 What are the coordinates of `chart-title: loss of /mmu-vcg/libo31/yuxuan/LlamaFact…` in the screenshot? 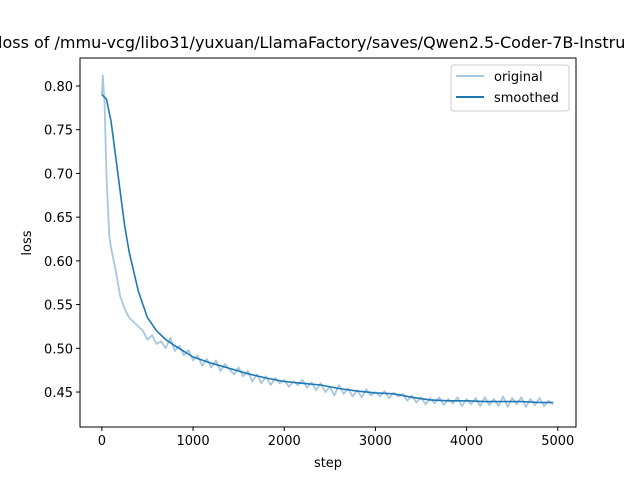 It's located at (312, 42).